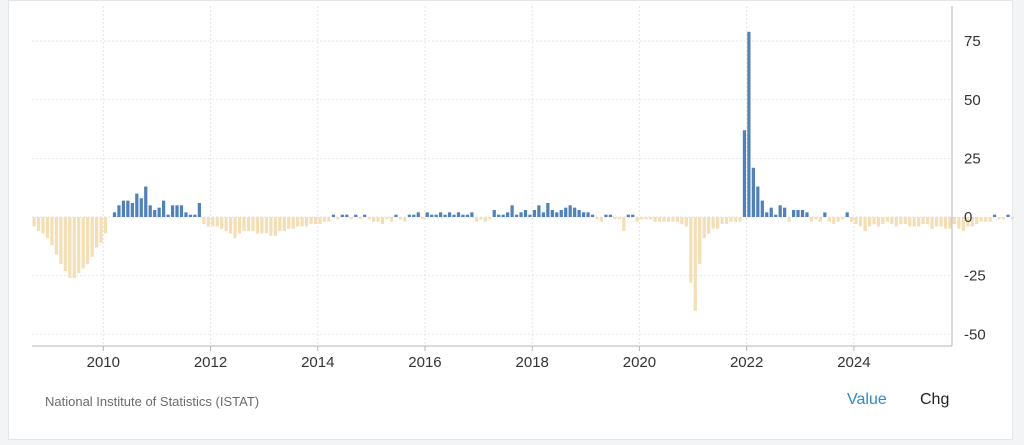 This screenshot has width=1024, height=445. What do you see at coordinates (935, 399) in the screenshot?
I see `chg-button: Chg` at bounding box center [935, 399].